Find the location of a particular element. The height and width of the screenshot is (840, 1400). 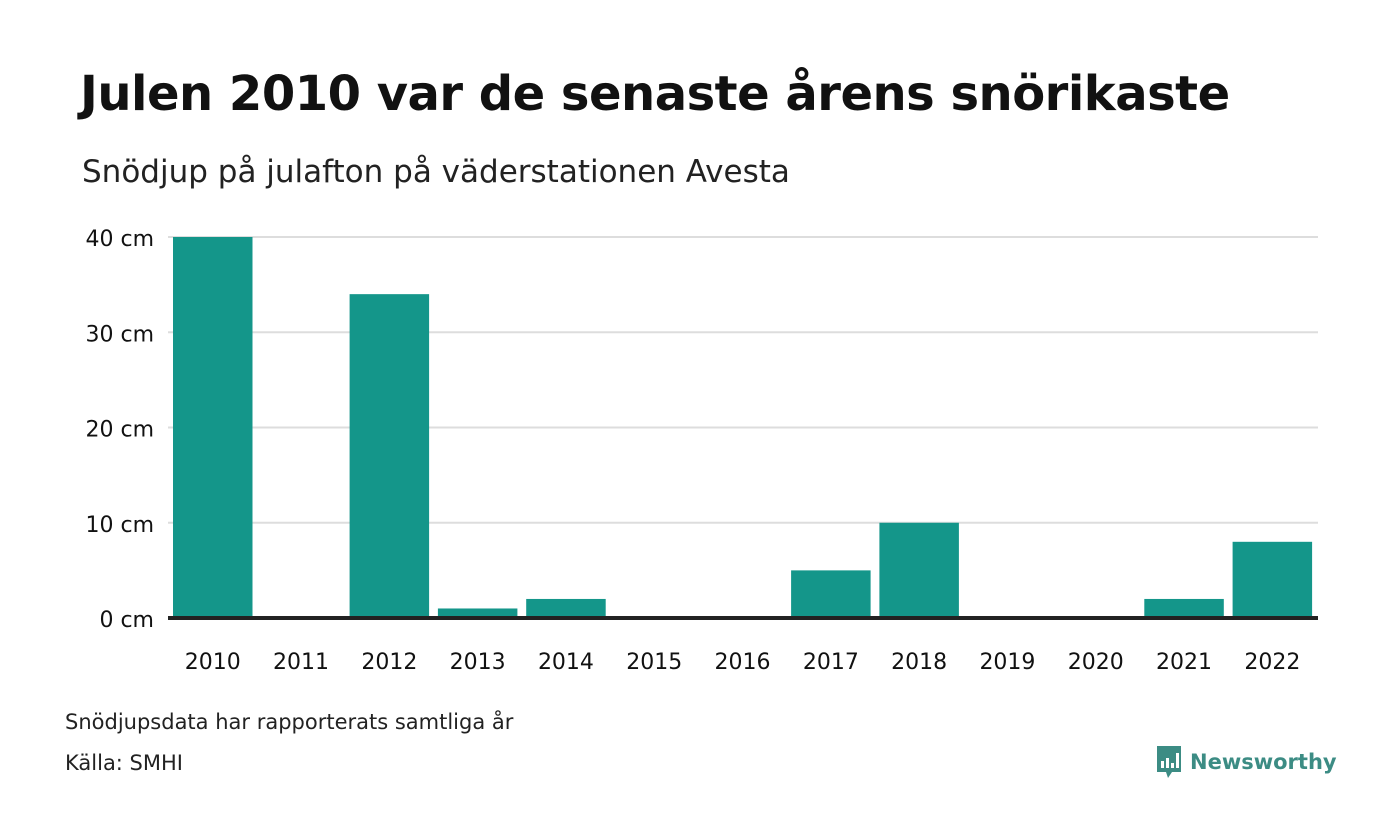

x-tick-label: 2021 is located at coordinates (1184, 662).